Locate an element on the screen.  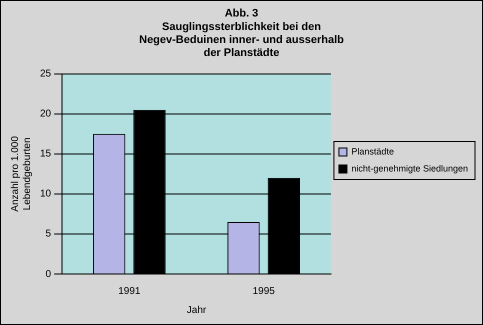
x-tick-label: 1995 is located at coordinates (264, 291).